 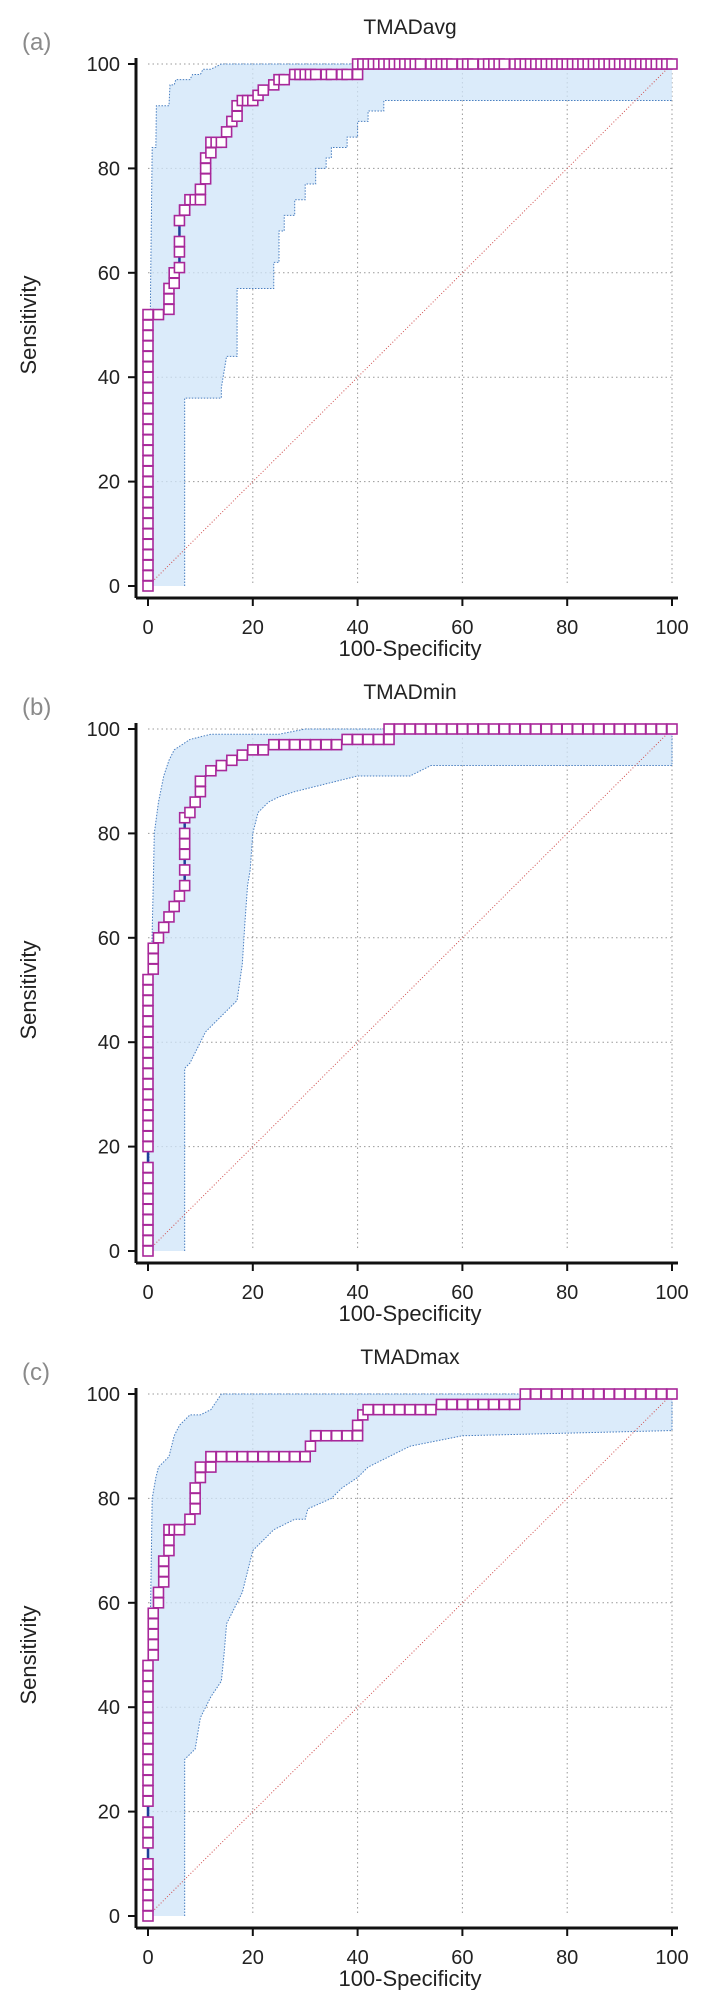 I want to click on panel-label: (a), so click(x=36, y=42).